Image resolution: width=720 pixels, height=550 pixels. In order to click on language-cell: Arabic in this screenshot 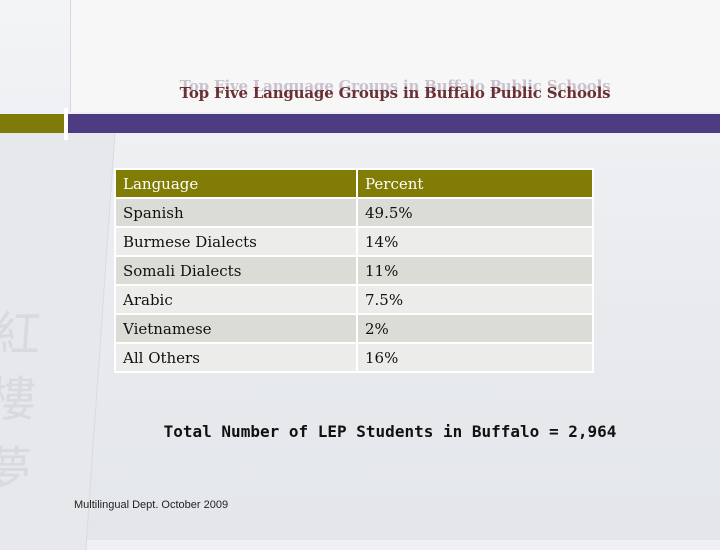, I will do `click(236, 299)`.